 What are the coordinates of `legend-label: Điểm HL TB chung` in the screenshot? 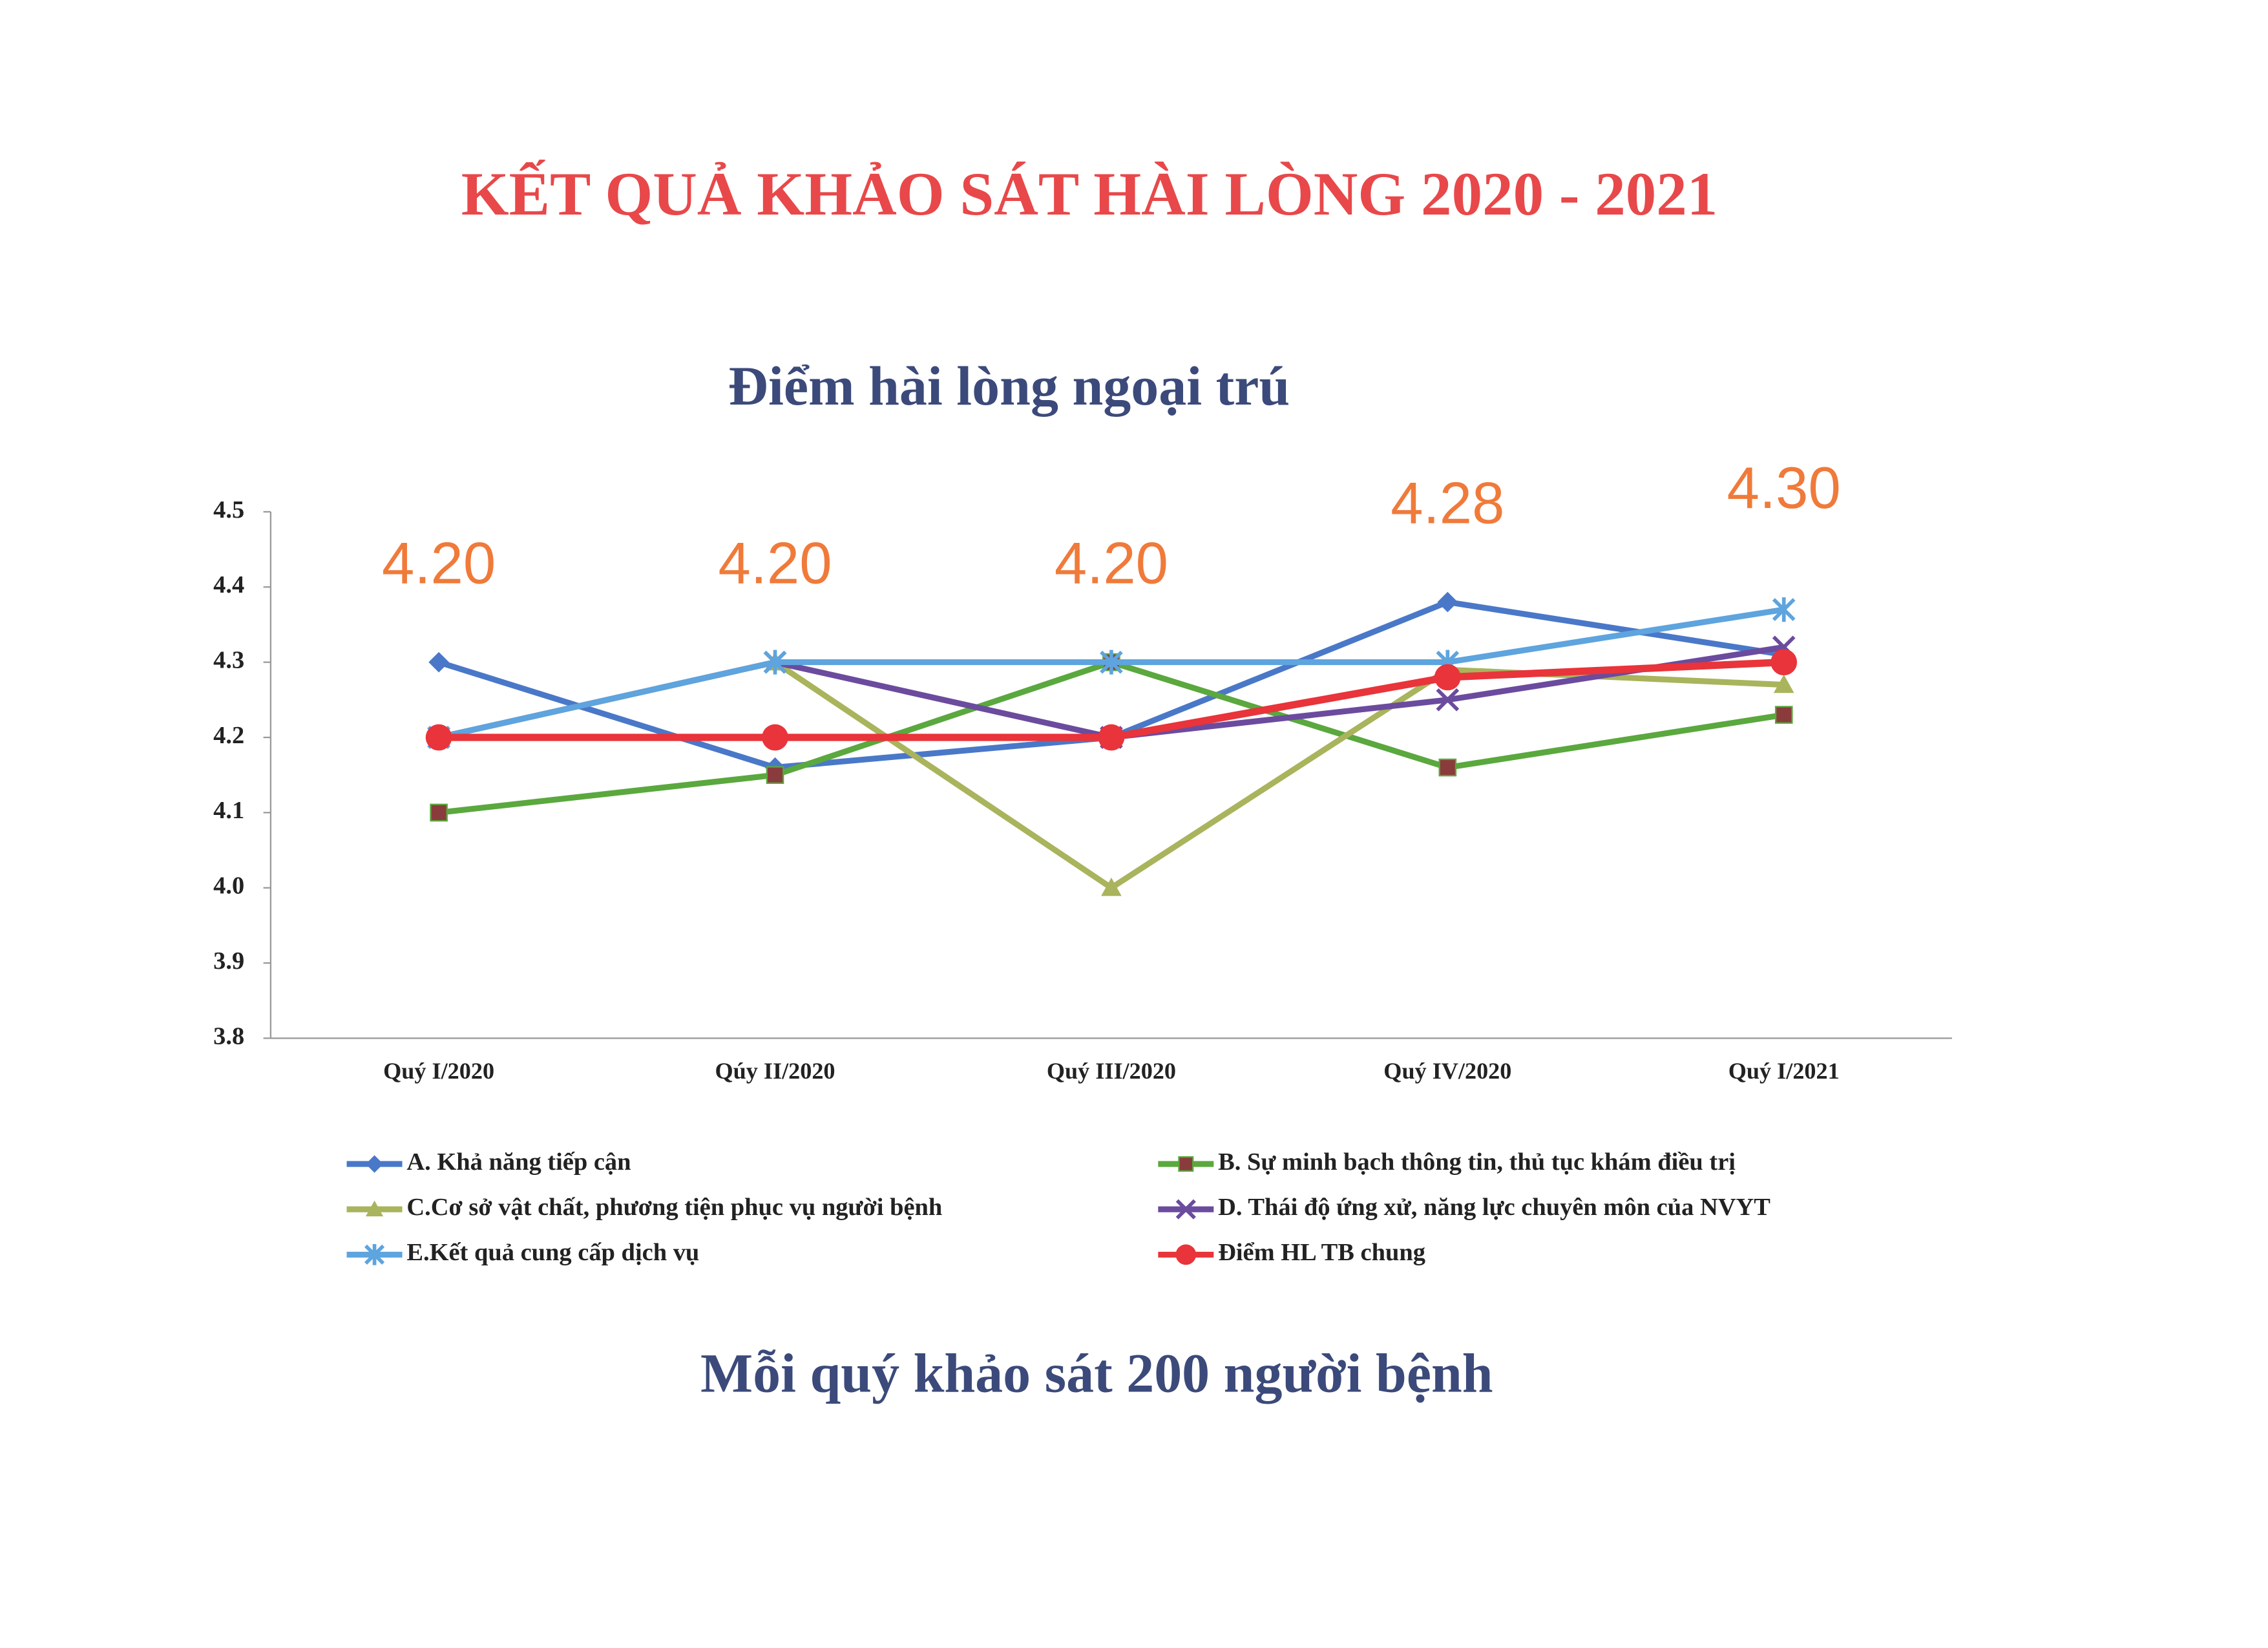 It's located at (1322, 1252).